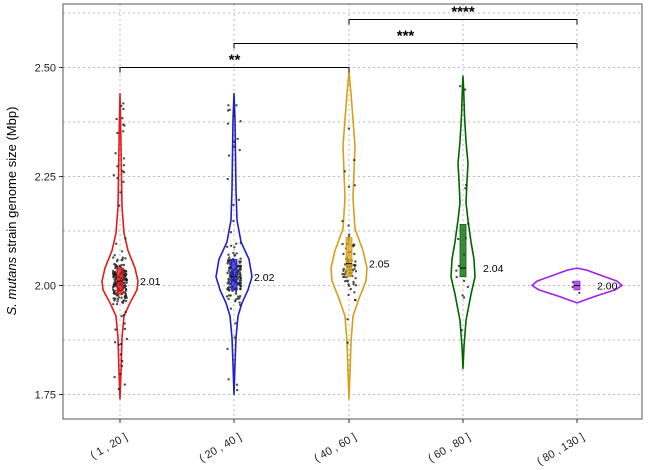 This screenshot has width=650, height=470. I want to click on significance-label: ****, so click(463, 12).